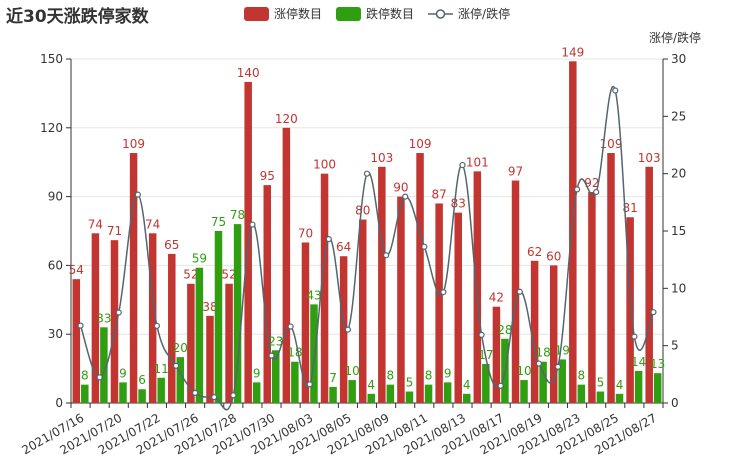  What do you see at coordinates (209, 307) in the screenshot?
I see `bar-label-limit-up: 38` at bounding box center [209, 307].